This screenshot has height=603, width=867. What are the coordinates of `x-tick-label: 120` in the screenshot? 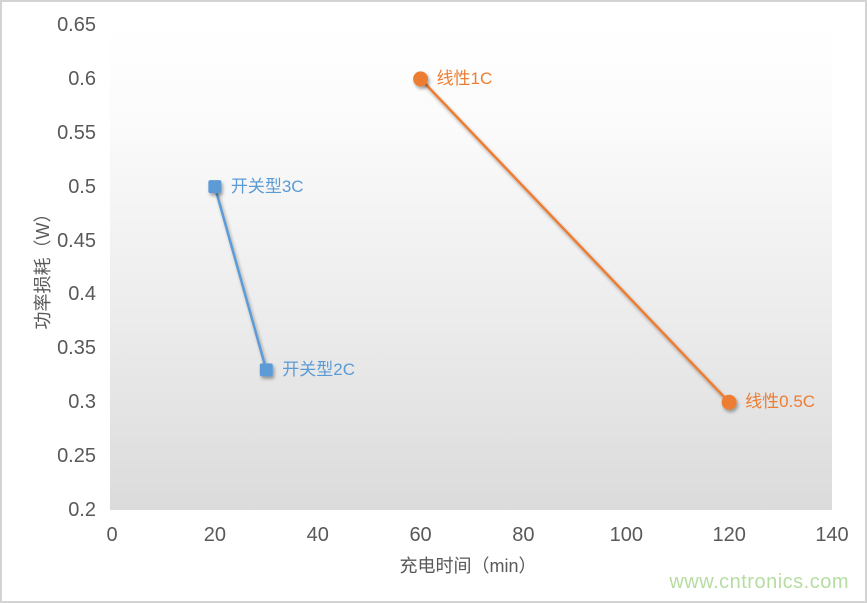 It's located at (729, 535).